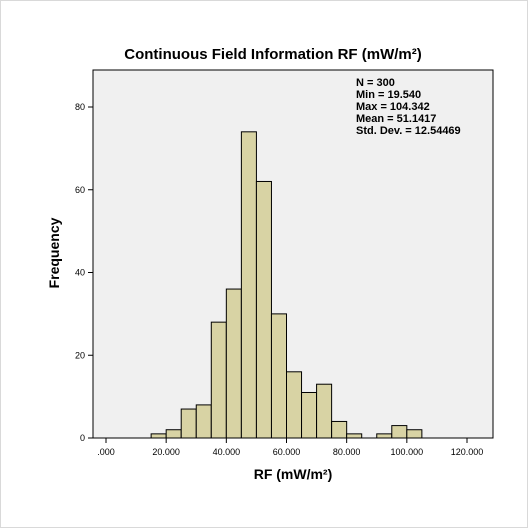 This screenshot has width=528, height=529. What do you see at coordinates (347, 452) in the screenshot?
I see `x-tick-label: 80.000` at bounding box center [347, 452].